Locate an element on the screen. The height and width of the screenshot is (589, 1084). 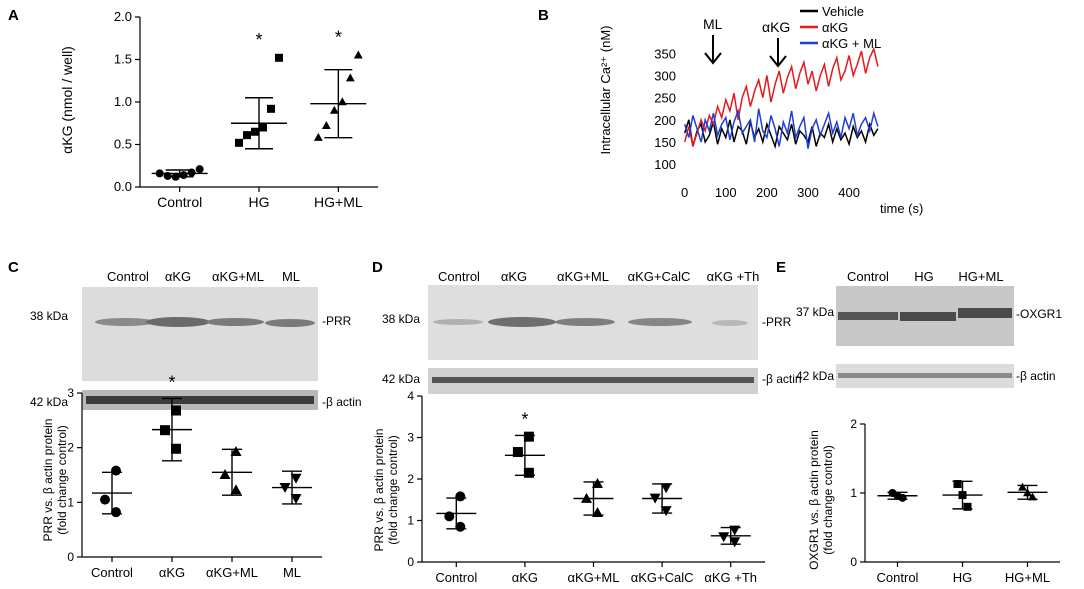
y-tick-label: 3 is located at coordinates (70, 393).